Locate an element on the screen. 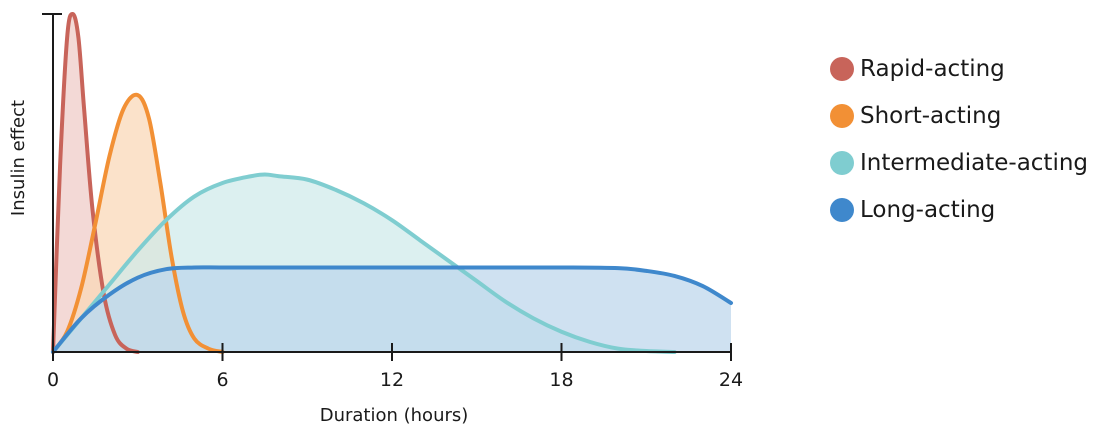  legend-item-intermediate-acting: Intermediate-acting is located at coordinates (959, 163).